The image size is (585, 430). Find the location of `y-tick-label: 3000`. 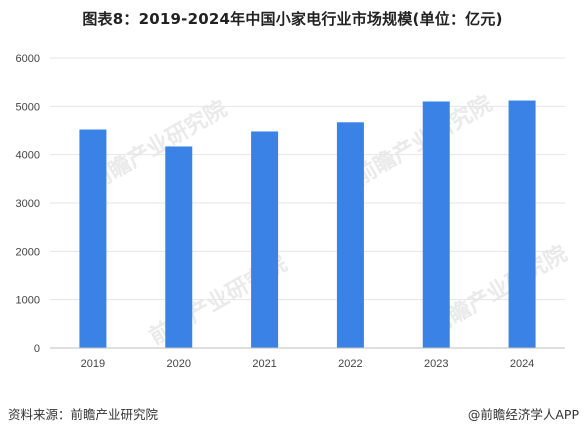

y-tick-label: 3000 is located at coordinates (28, 204).